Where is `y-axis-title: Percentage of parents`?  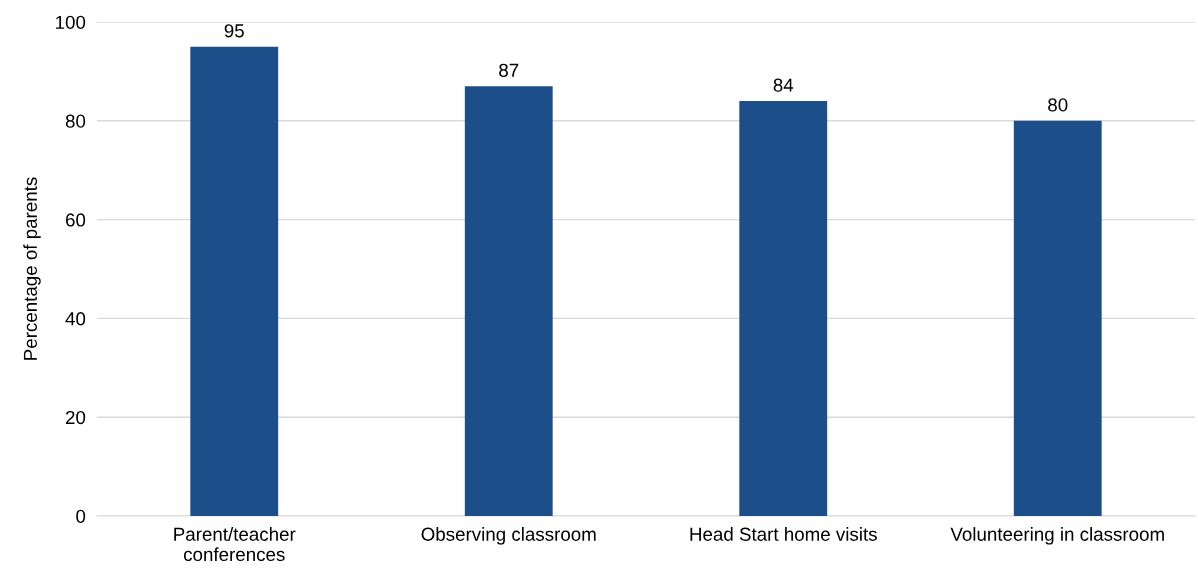
y-axis-title: Percentage of parents is located at coordinates (32, 268).